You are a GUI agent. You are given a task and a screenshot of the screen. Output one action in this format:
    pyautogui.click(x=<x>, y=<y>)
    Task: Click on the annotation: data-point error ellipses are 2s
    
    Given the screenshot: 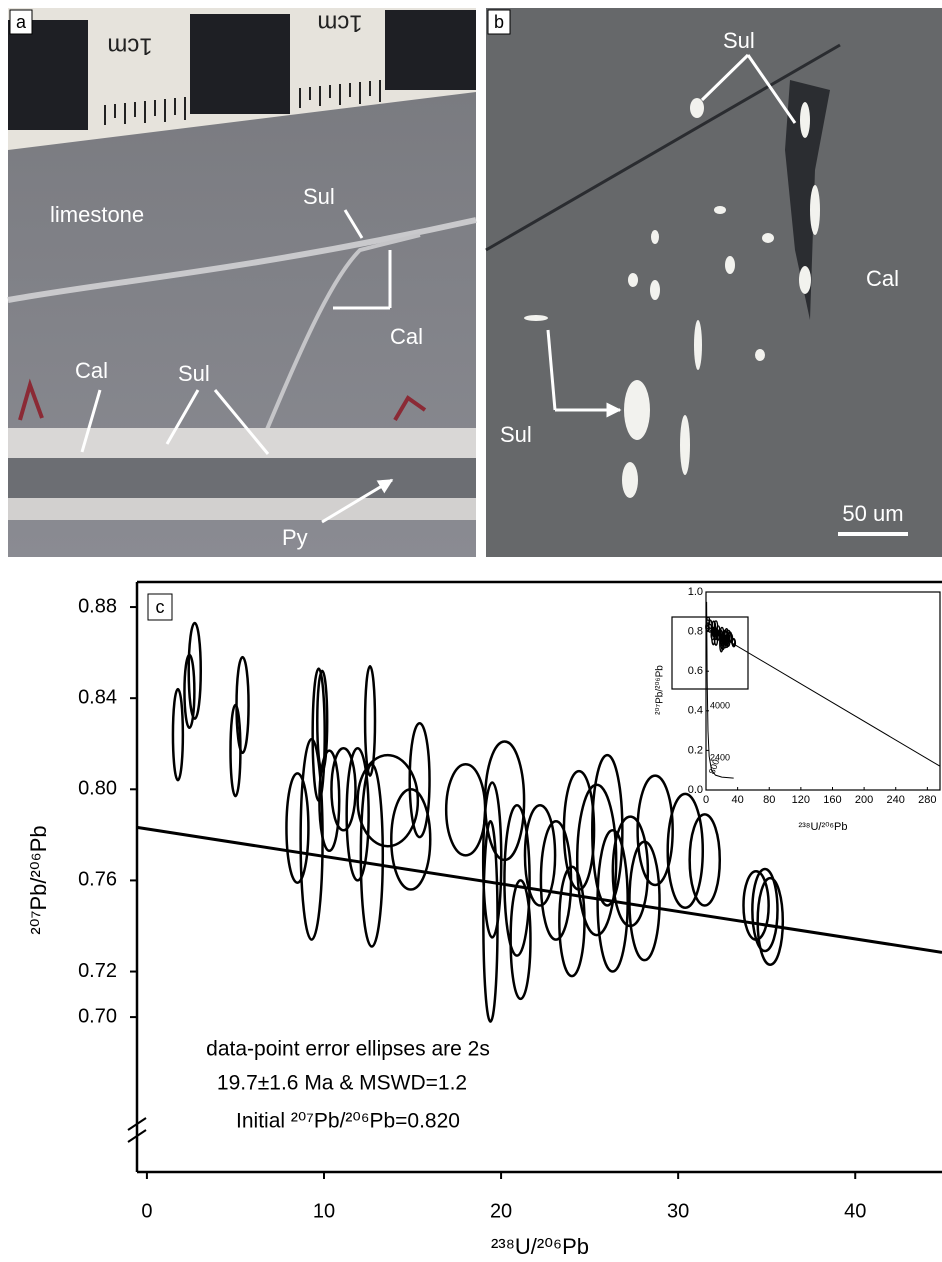 What is the action you would take?
    pyautogui.click(x=348, y=1049)
    